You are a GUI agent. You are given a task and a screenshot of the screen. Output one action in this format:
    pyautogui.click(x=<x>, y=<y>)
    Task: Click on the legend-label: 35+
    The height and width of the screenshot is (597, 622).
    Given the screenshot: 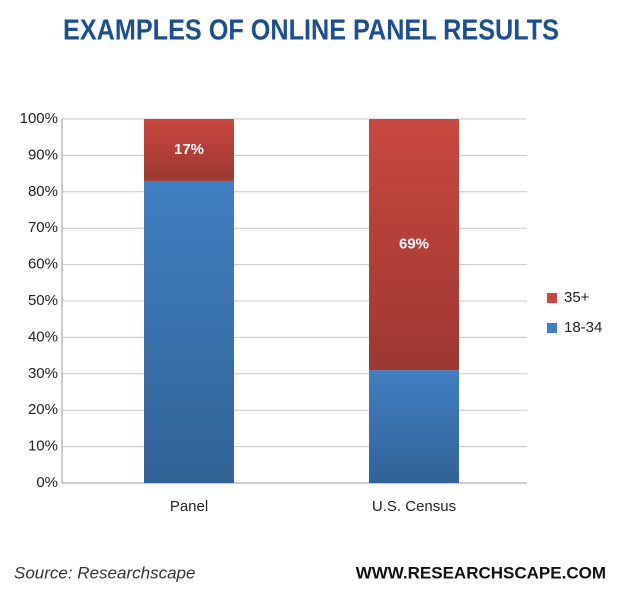 What is the action you would take?
    pyautogui.click(x=577, y=297)
    